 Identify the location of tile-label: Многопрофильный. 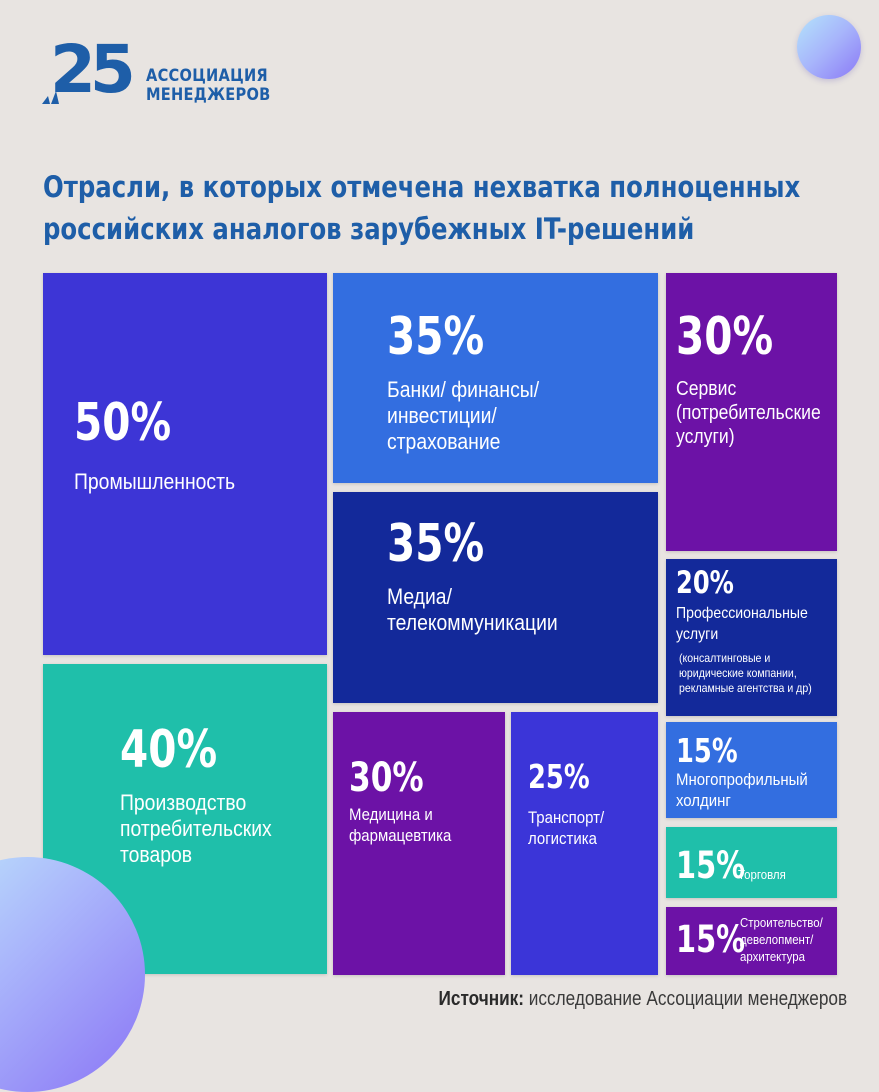
(742, 779).